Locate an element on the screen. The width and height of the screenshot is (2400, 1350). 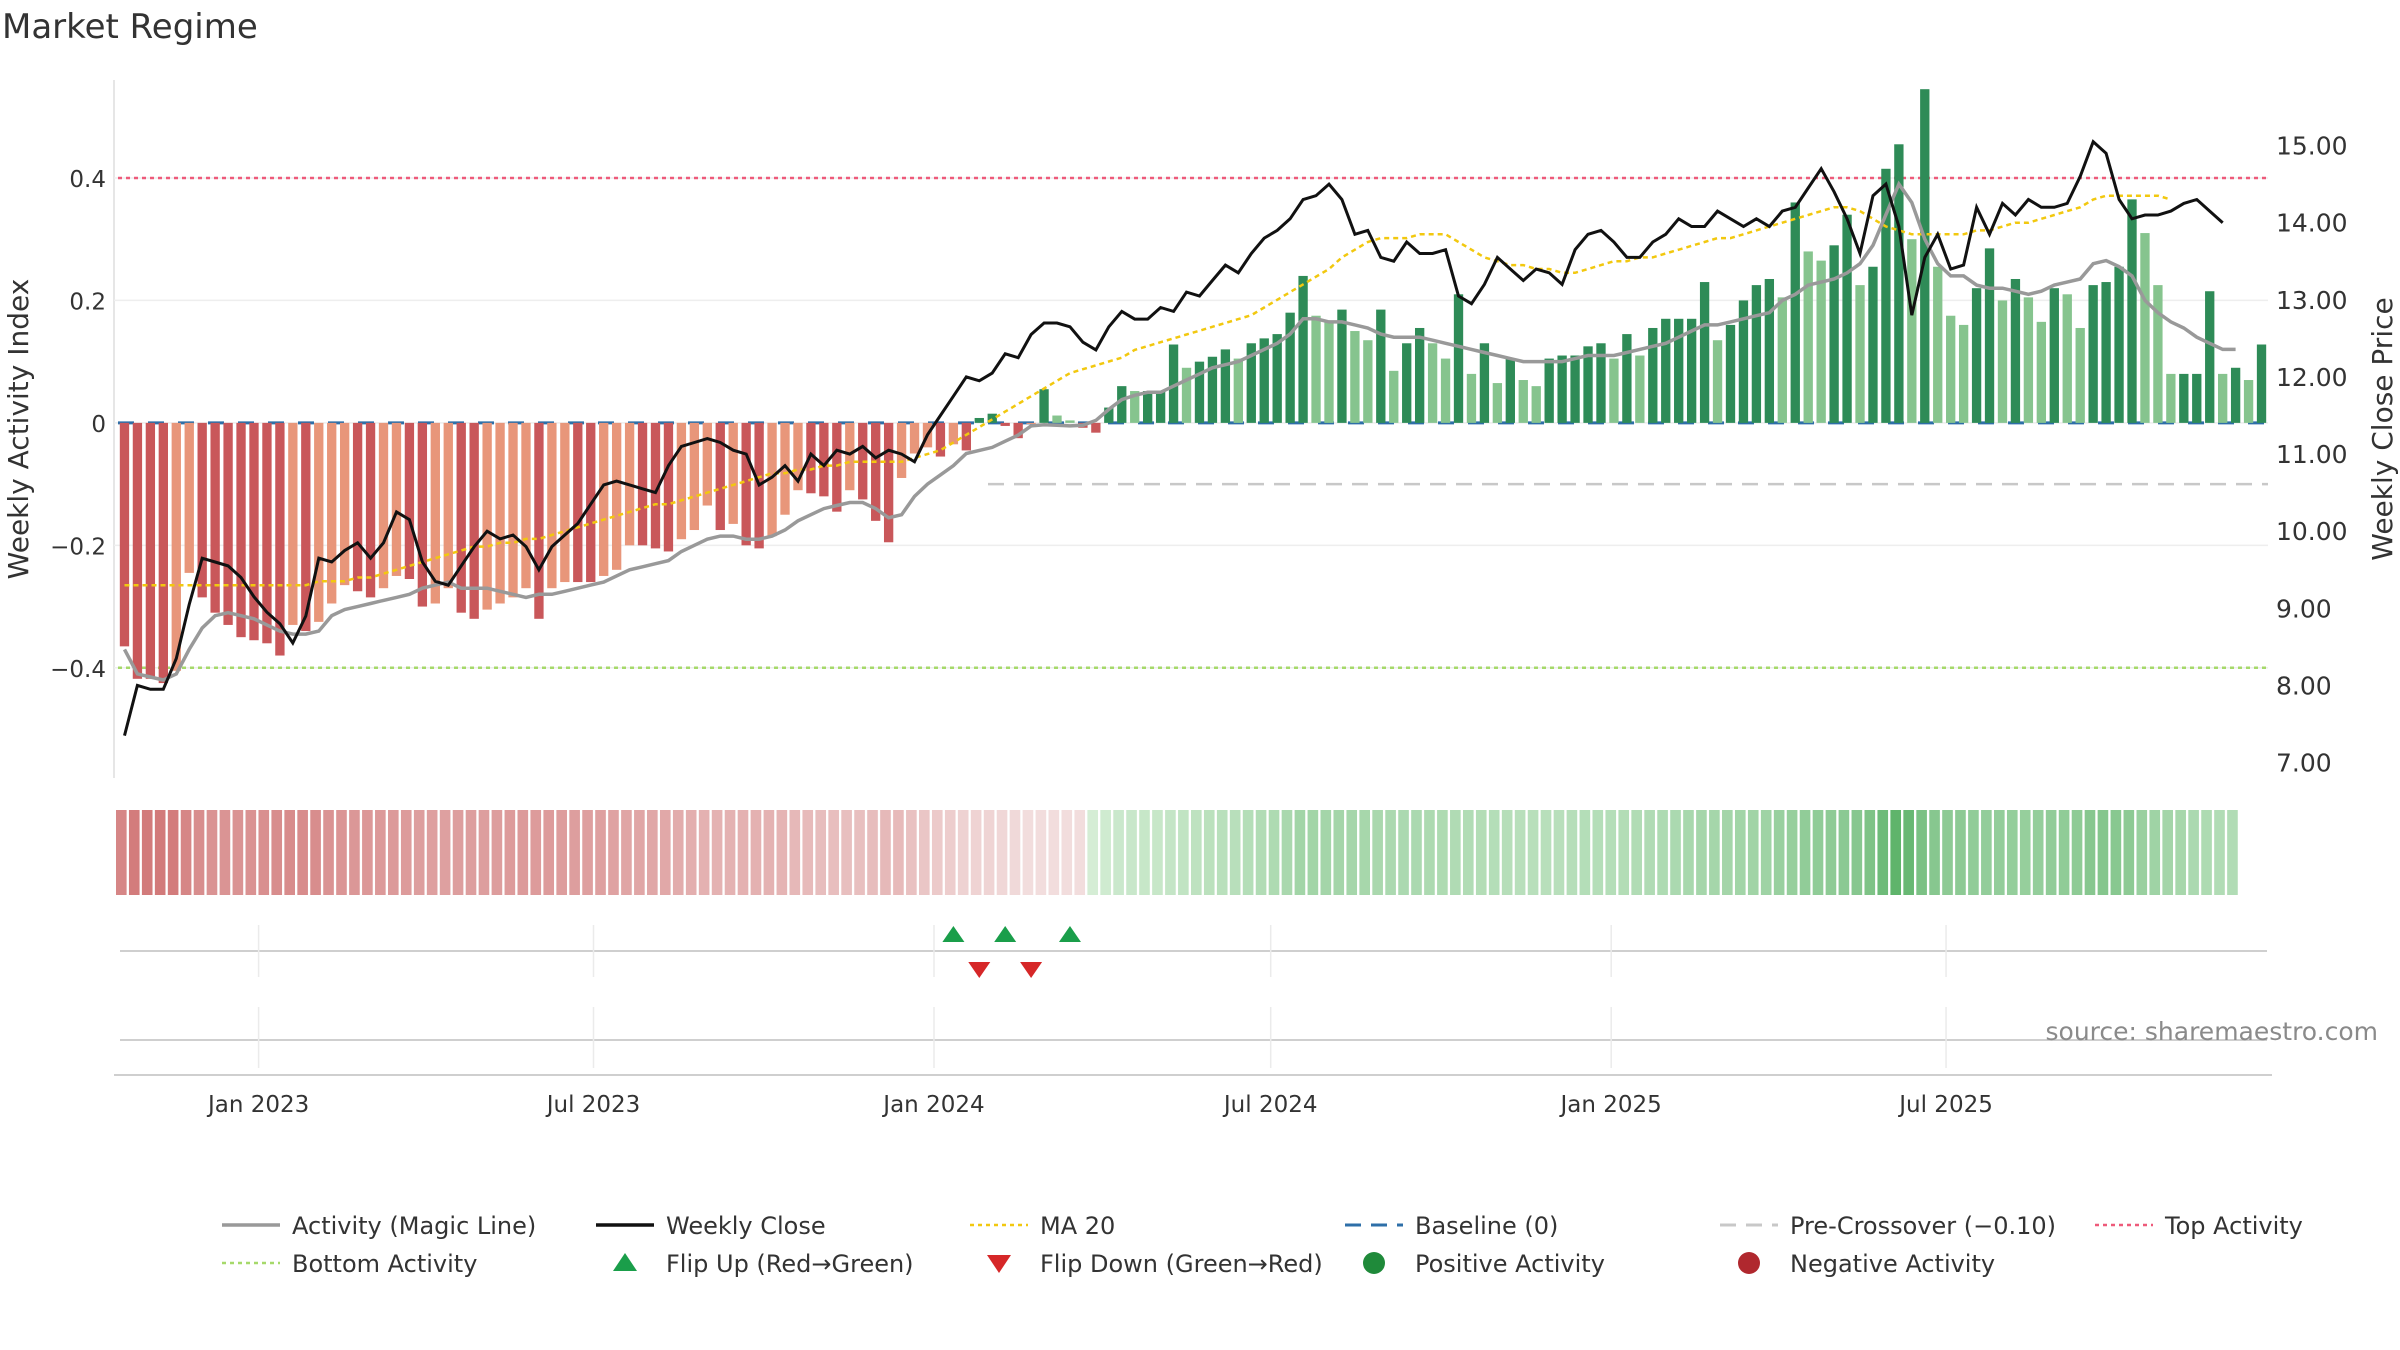
legend-swatch is located at coordinates (999, 1264).